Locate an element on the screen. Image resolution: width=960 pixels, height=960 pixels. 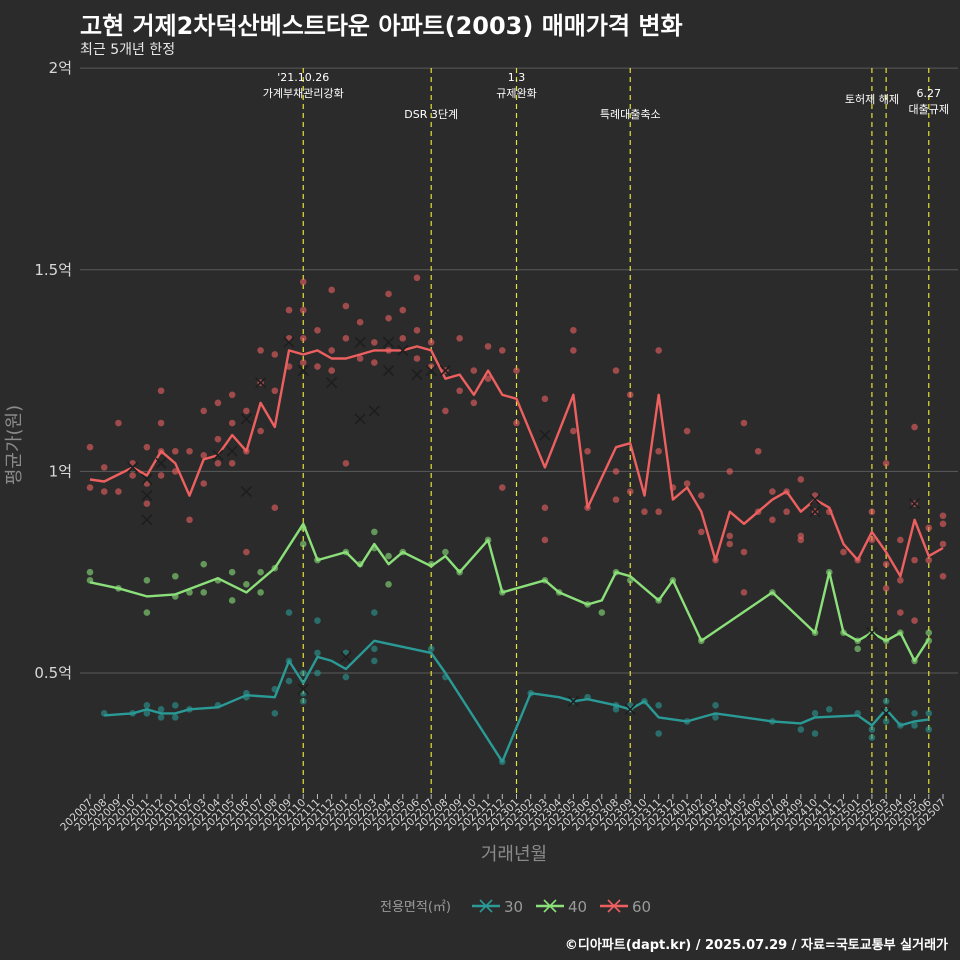
policy-annotation: 6.27 is located at coordinates (929, 93).